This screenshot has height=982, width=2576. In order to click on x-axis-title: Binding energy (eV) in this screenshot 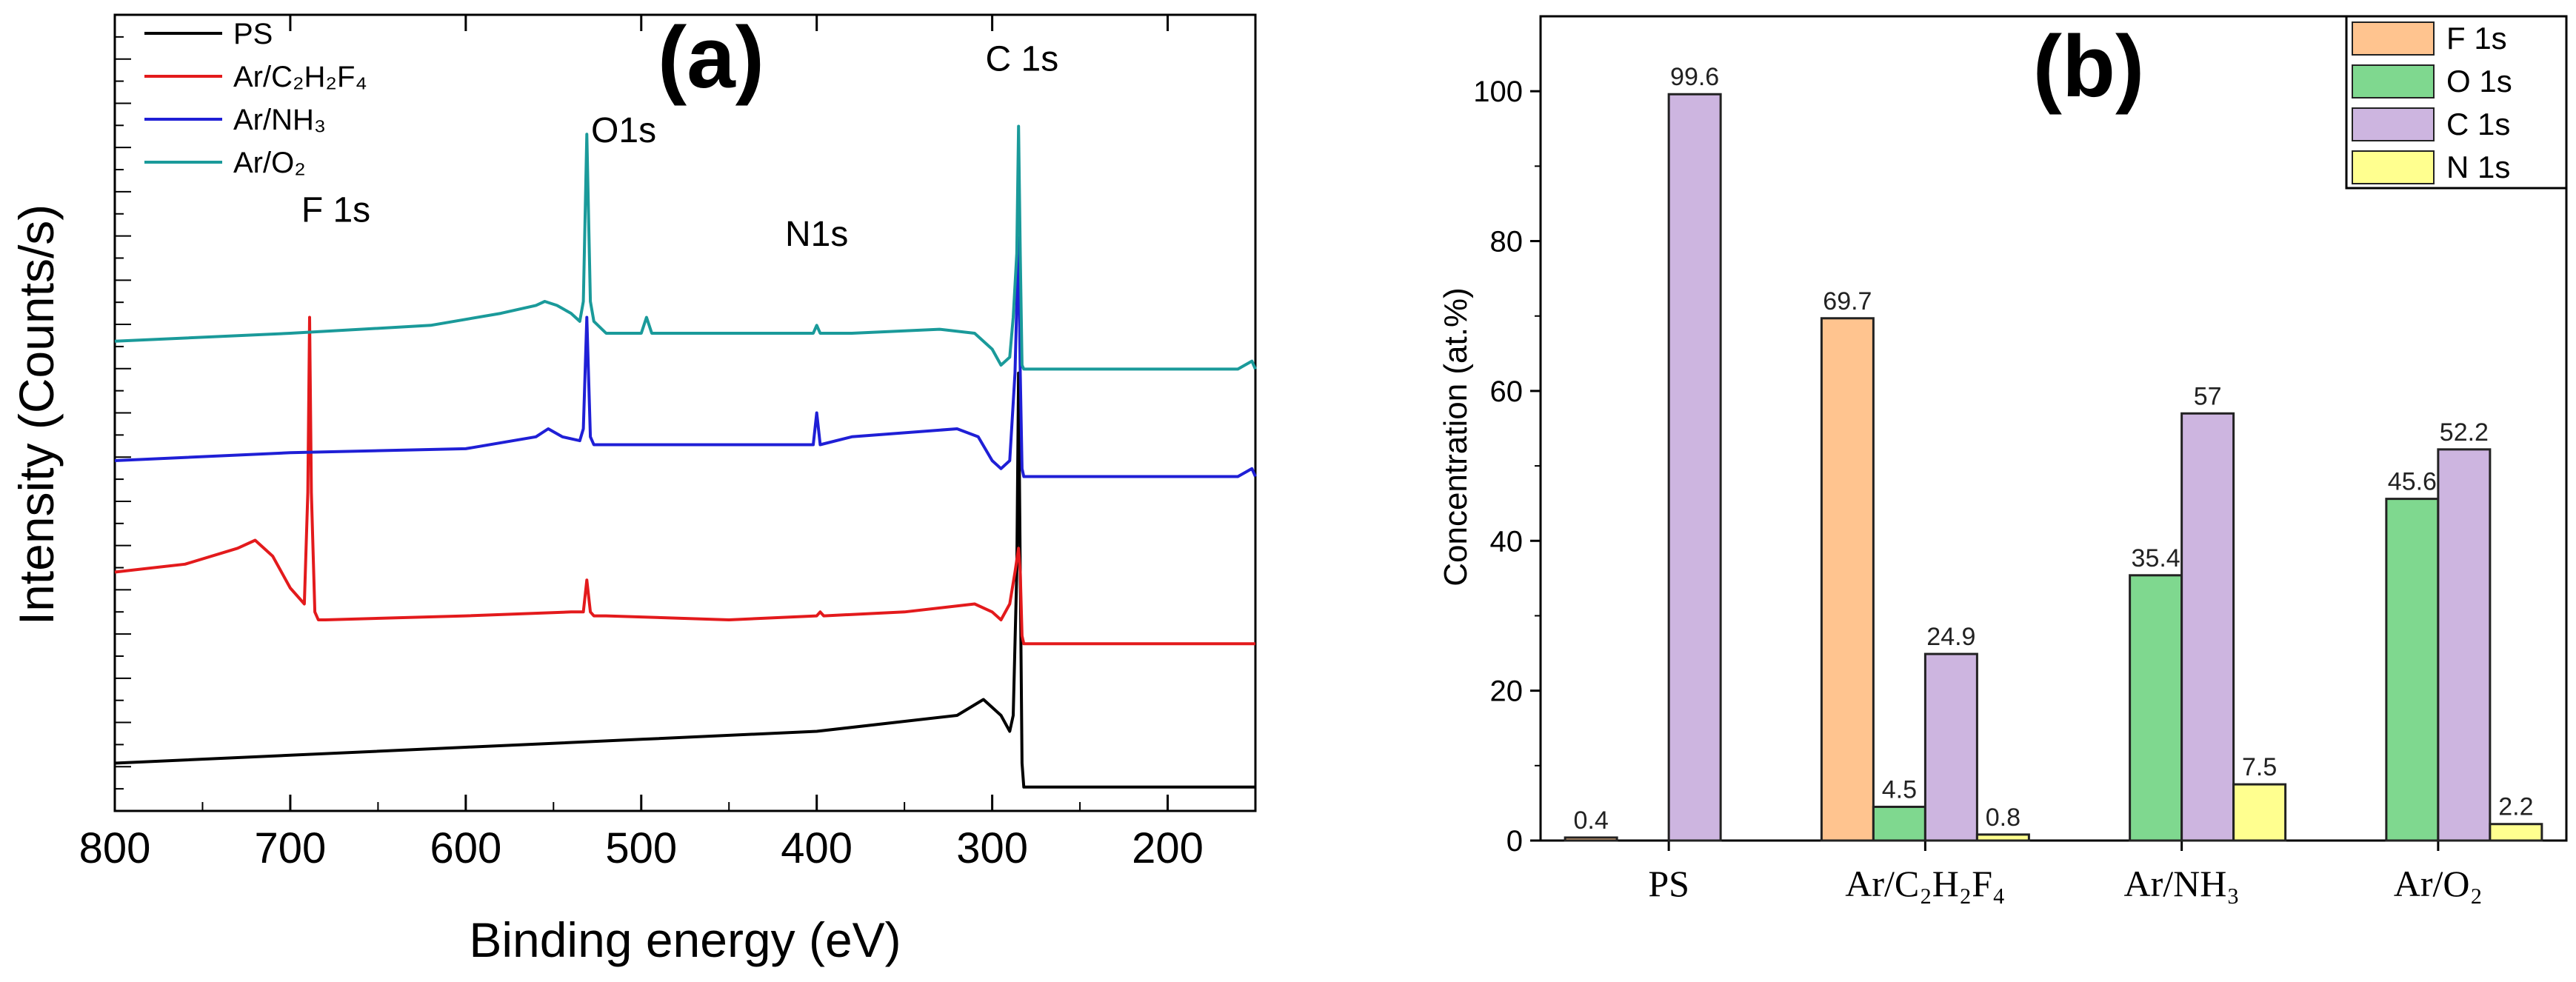, I will do `click(685, 940)`.